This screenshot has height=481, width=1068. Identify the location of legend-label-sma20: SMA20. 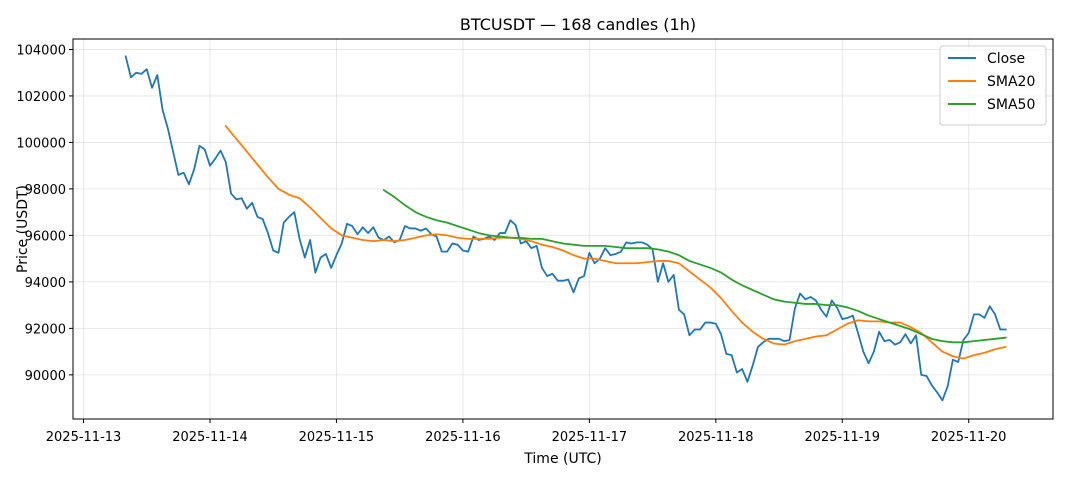
(1011, 82).